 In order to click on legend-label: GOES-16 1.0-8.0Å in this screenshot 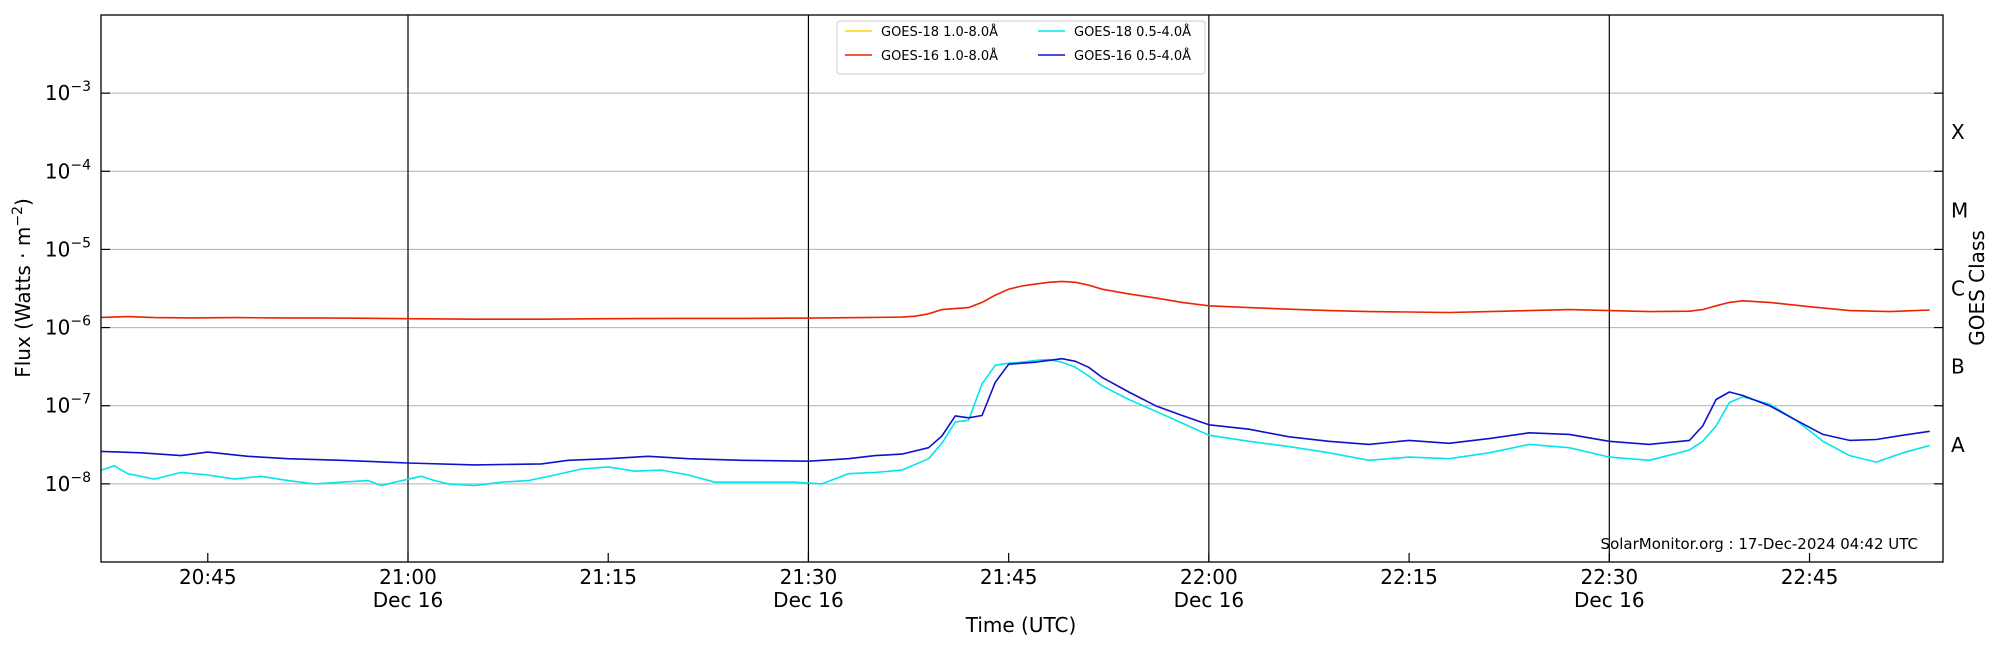, I will do `click(939, 56)`.